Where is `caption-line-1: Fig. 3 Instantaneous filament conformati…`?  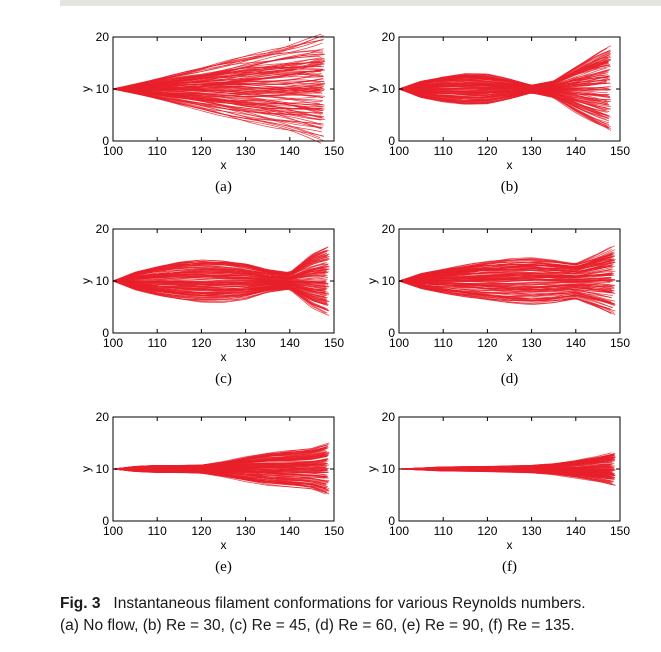 caption-line-1: Fig. 3 Instantaneous filament conformati… is located at coordinates (360, 604).